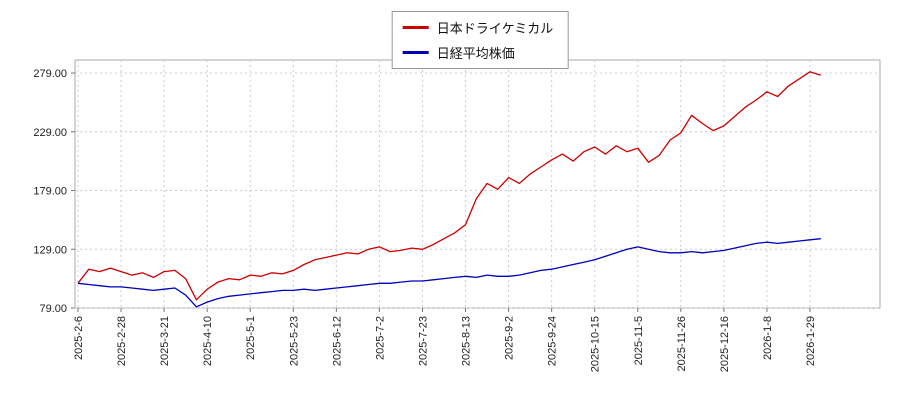 The image size is (900, 400). What do you see at coordinates (480, 40) in the screenshot?
I see `legend: 日本ドライケミカル 日経平均株価` at bounding box center [480, 40].